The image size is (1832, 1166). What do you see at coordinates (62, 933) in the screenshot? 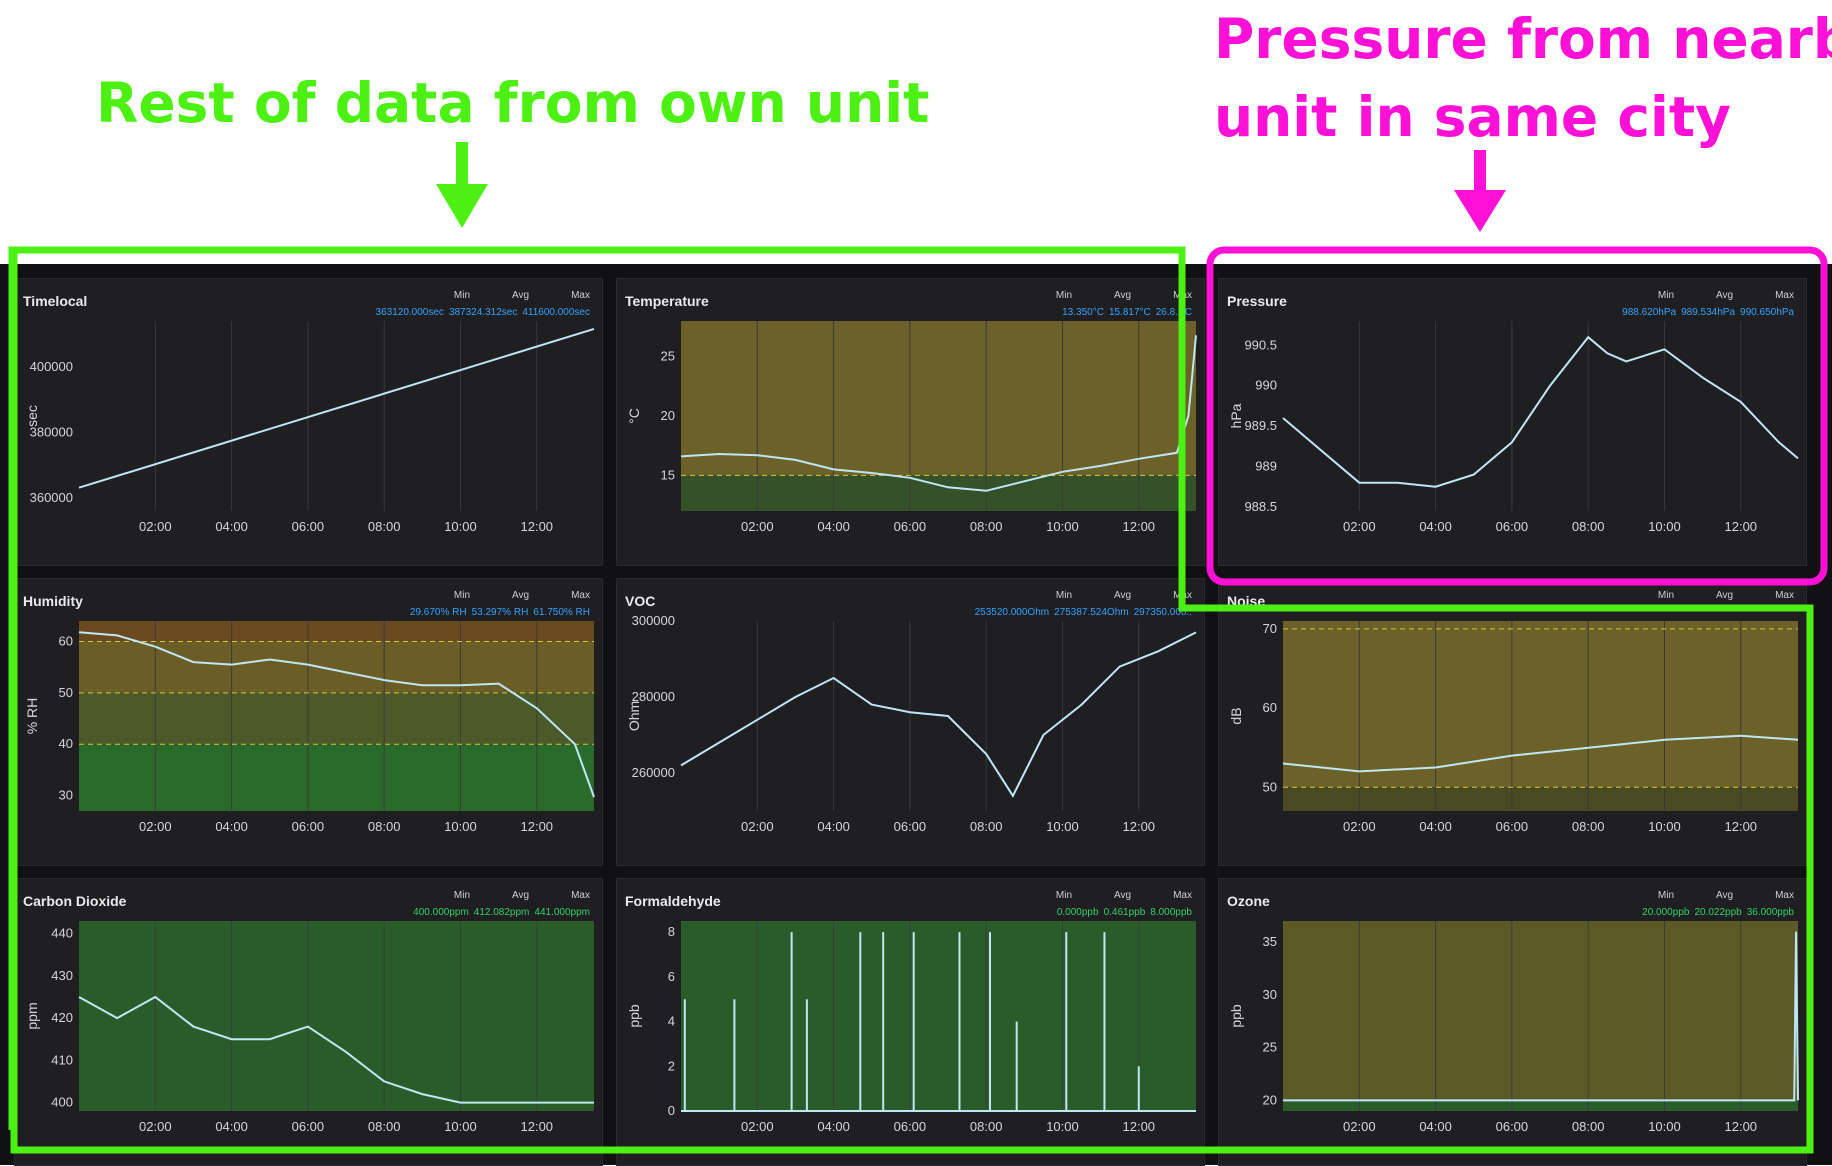
I see `y-tick-label: 440` at bounding box center [62, 933].